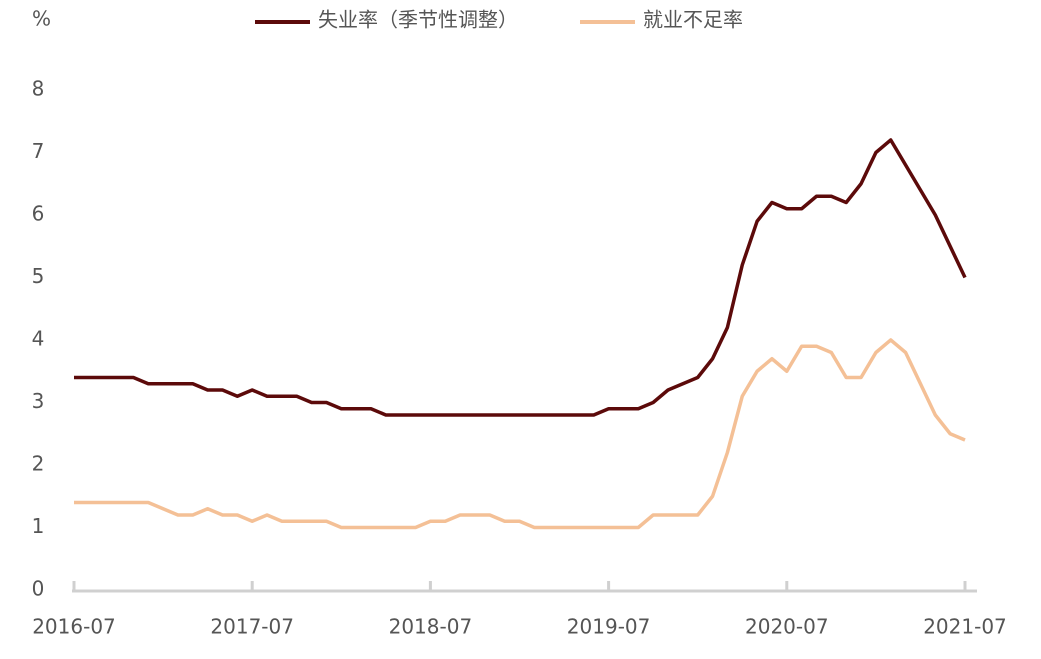  Describe the element at coordinates (693, 20) in the screenshot. I see `legend-label: 就业不足率` at that location.